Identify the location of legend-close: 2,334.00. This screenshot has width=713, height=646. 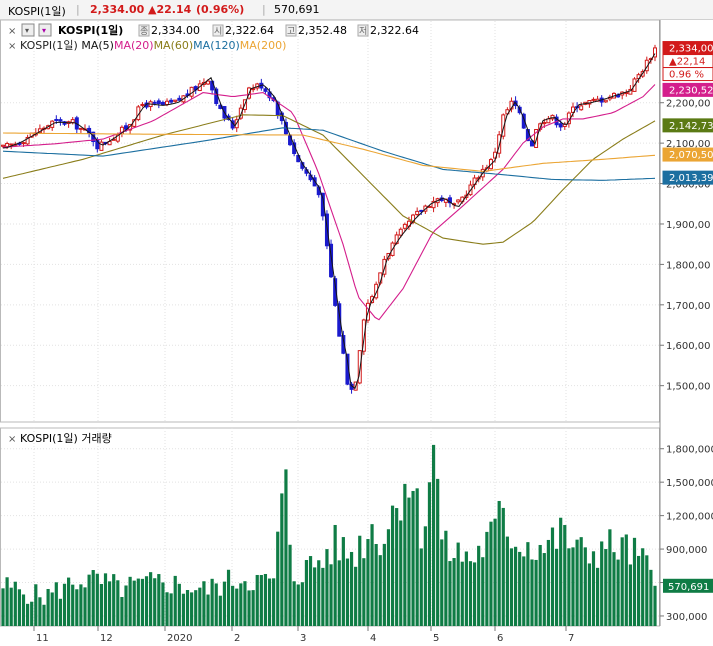
(175, 30).